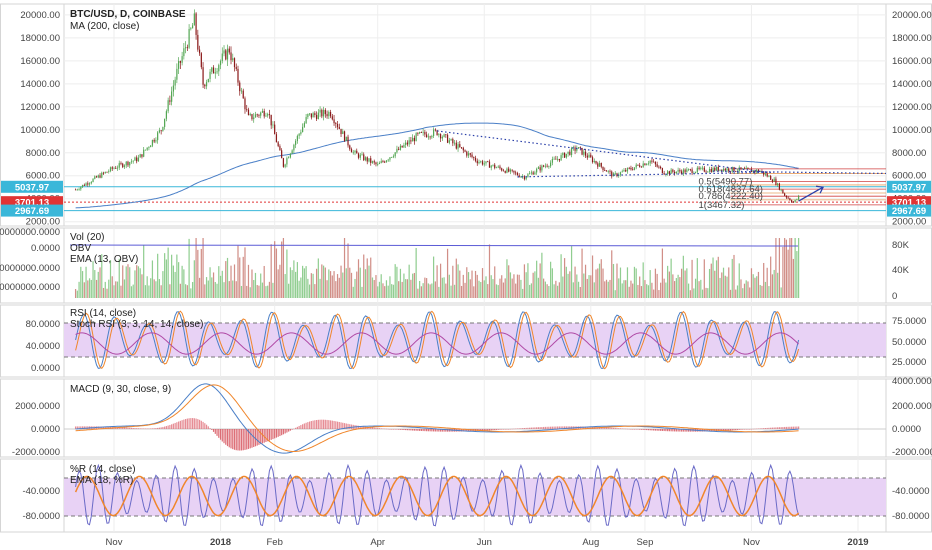 The width and height of the screenshot is (932, 550). I want to click on macd-line, so click(437, 418).